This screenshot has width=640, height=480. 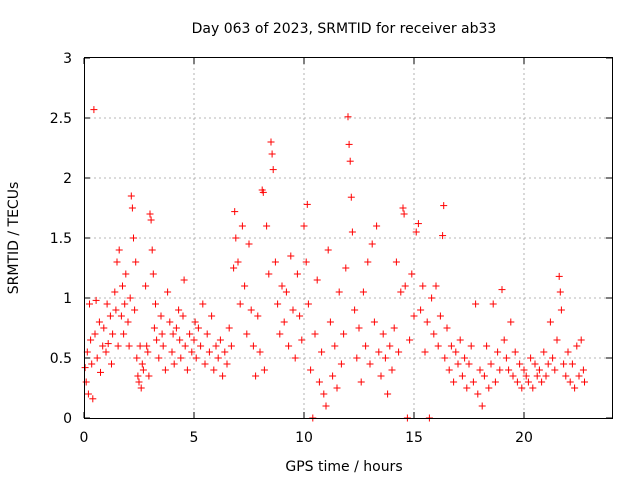 What do you see at coordinates (61, 119) in the screenshot?
I see `y-tick-label: 2.5` at bounding box center [61, 119].